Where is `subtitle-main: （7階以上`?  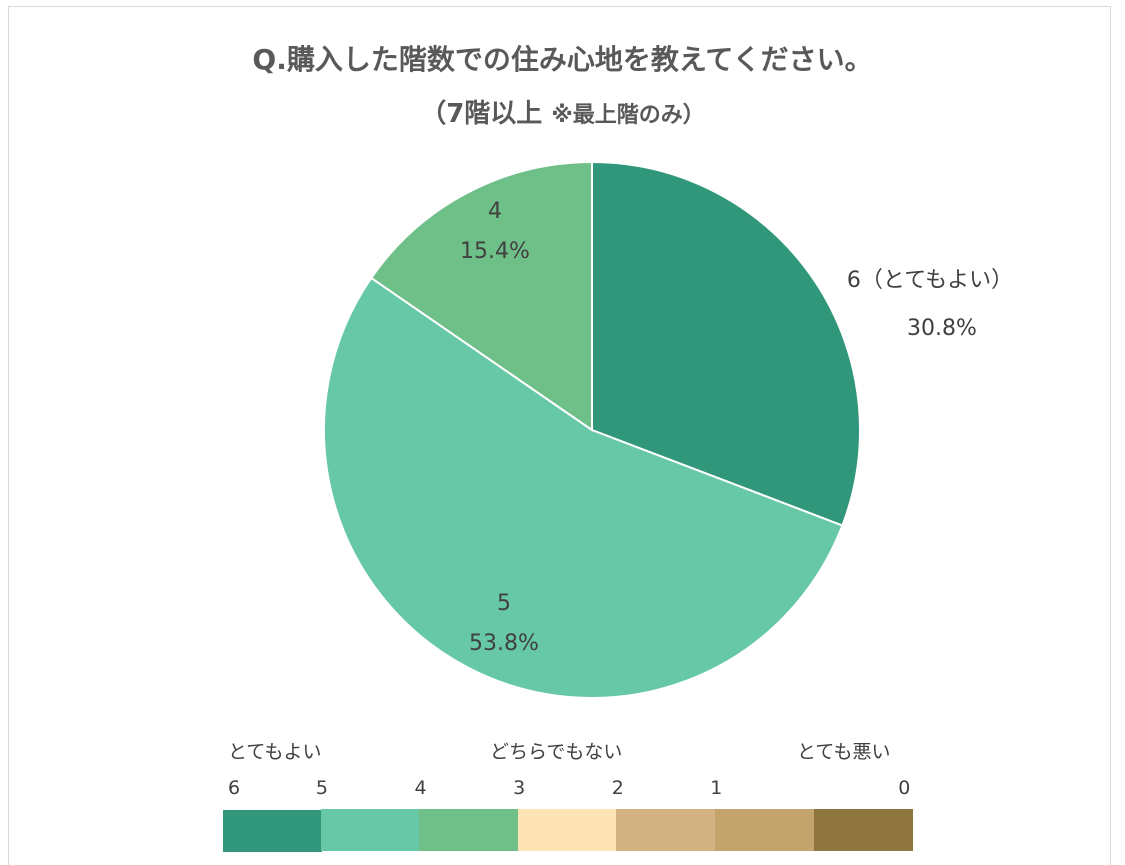
subtitle-main: （7階以上 is located at coordinates (481, 114).